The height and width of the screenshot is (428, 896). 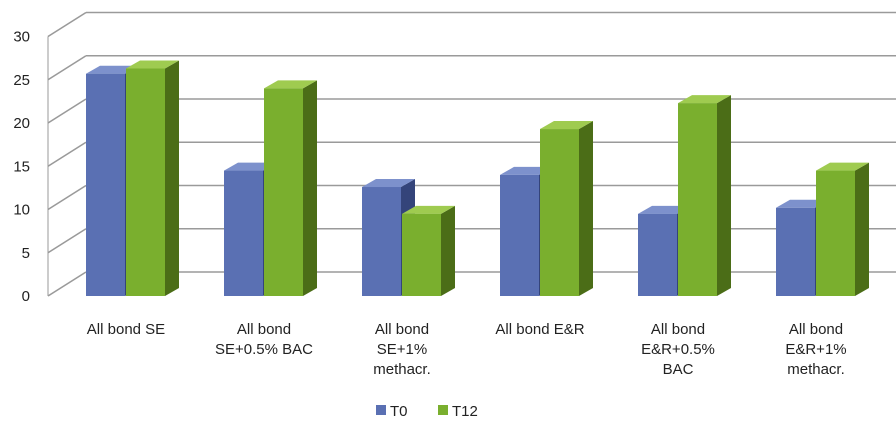 I want to click on legend-label-t0: T0, so click(x=399, y=411).